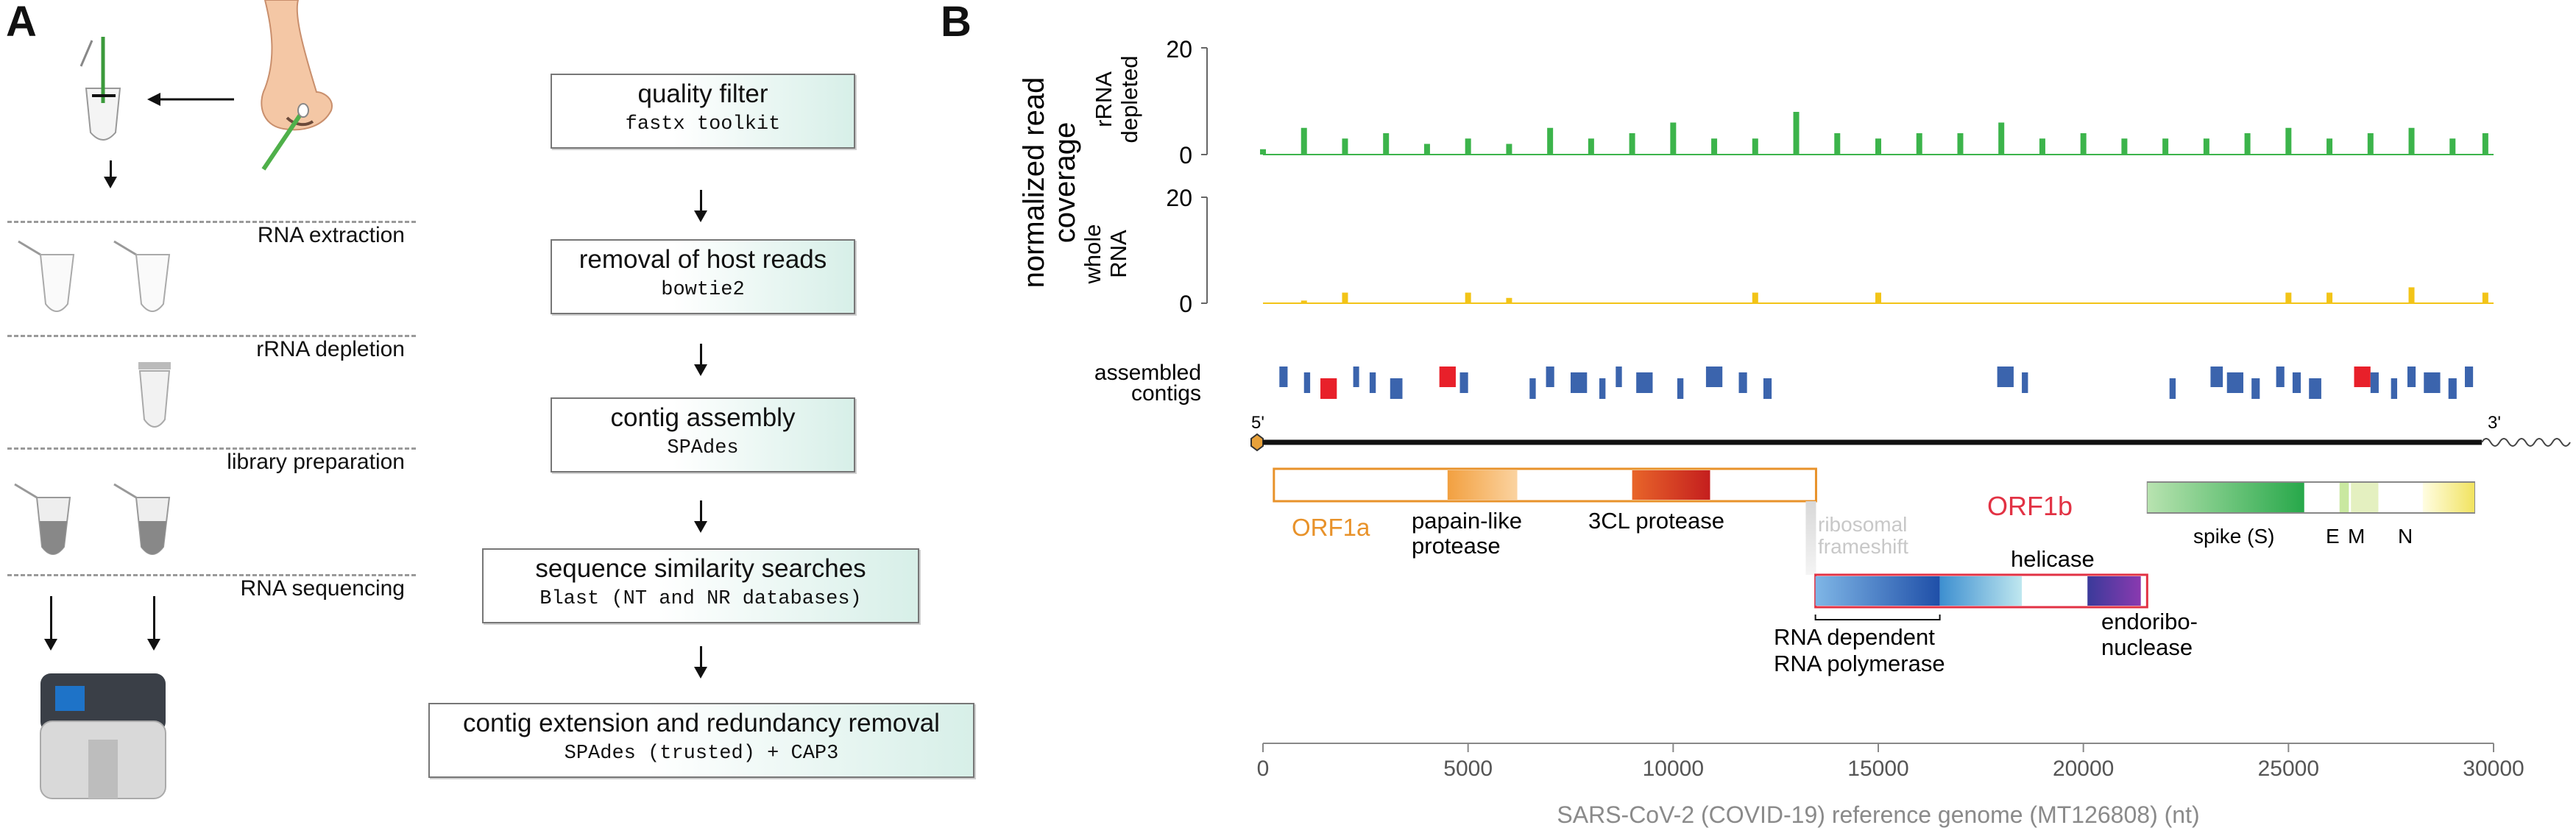  I want to click on coverage-series-rrna-depleted, so click(1877, 133).